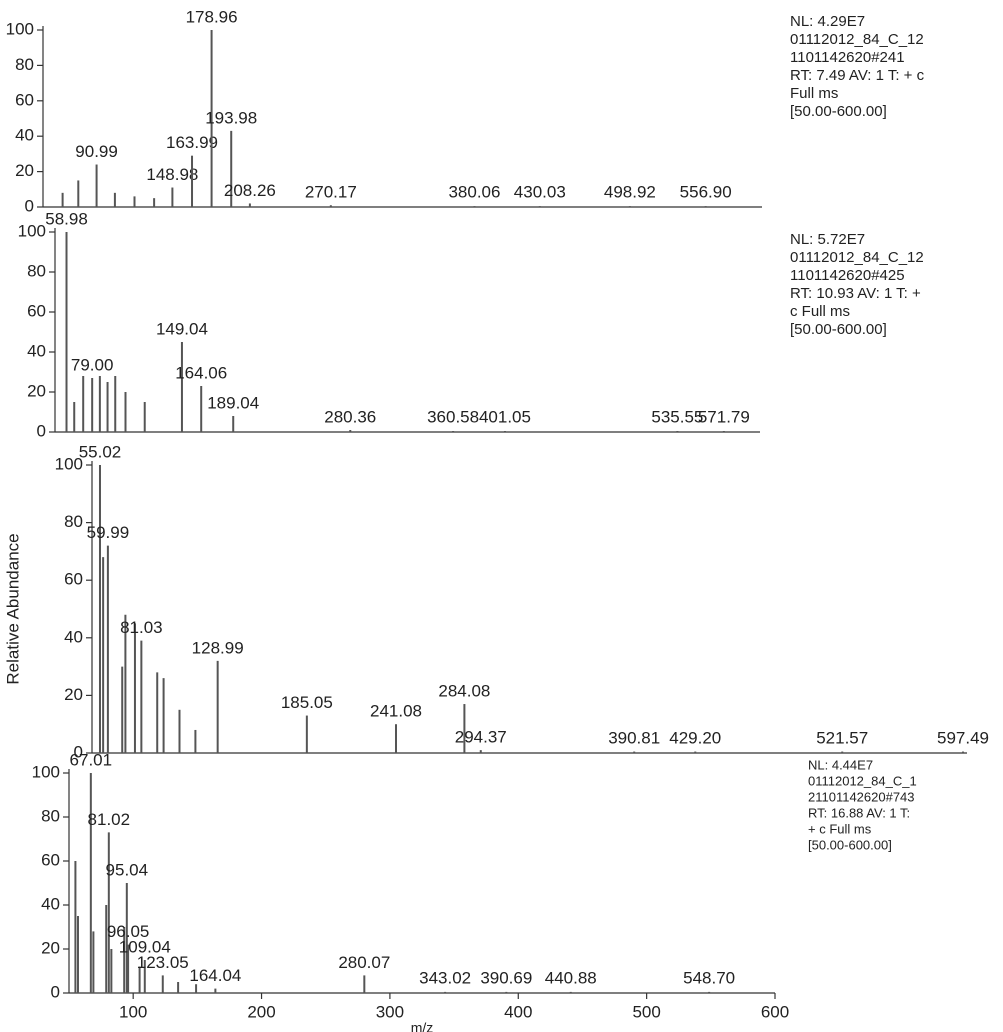 This screenshot has width=1003, height=1032. I want to click on peak-label: 163.99, so click(192, 142).